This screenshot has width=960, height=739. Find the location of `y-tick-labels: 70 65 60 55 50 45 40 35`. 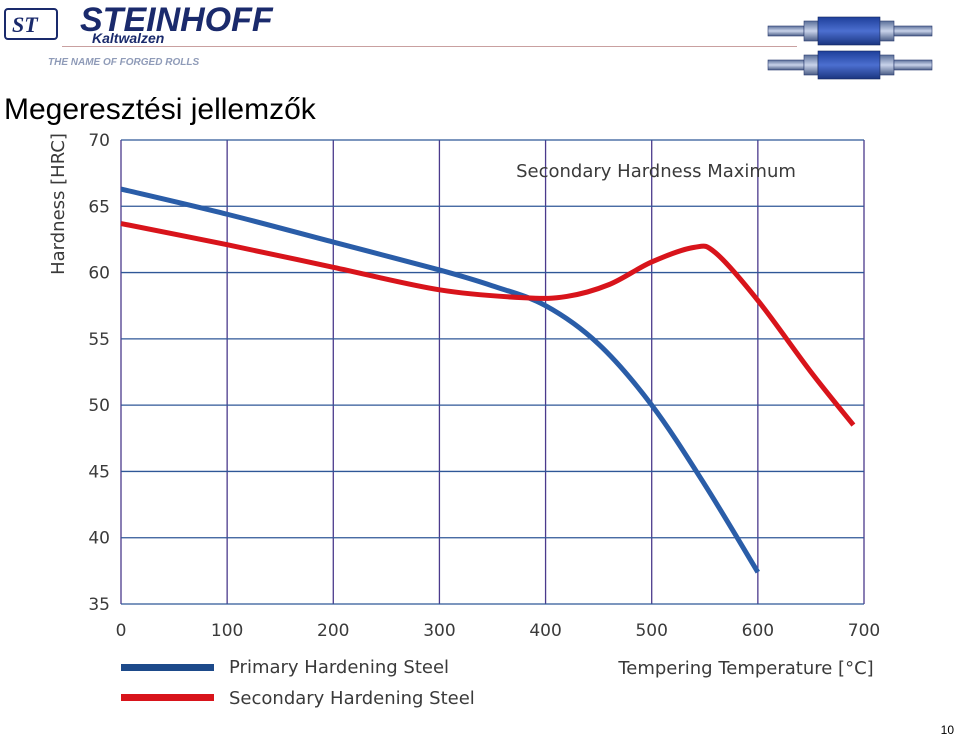

y-tick-labels: 70 65 60 55 50 45 40 35 is located at coordinates (99, 373).